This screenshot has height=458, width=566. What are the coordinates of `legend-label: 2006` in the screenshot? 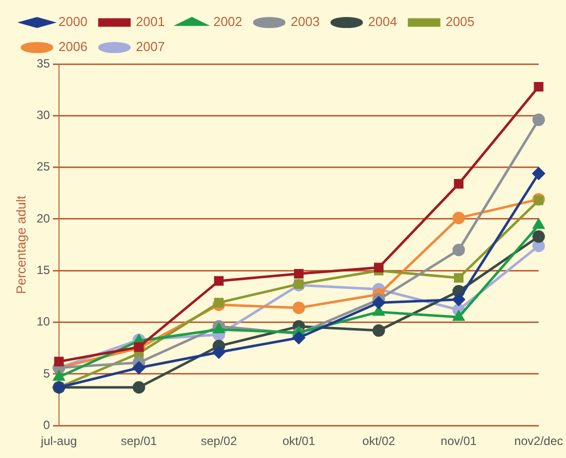 It's located at (73, 46).